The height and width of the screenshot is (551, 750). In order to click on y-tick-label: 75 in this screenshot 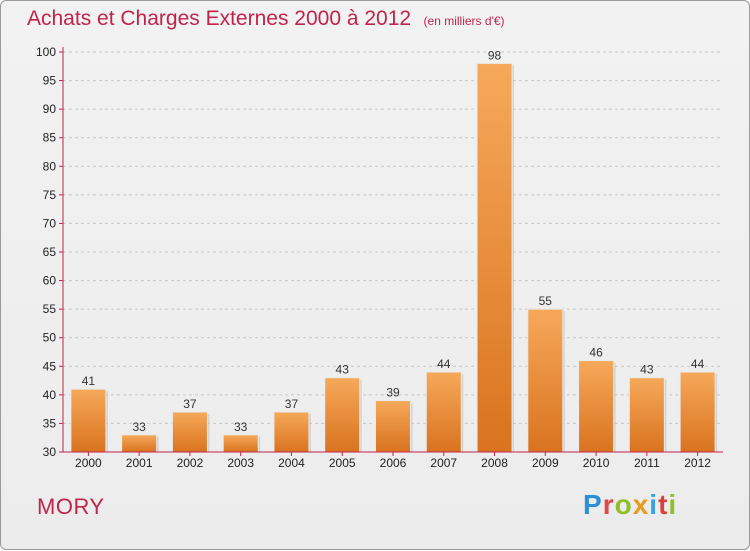, I will do `click(50, 195)`.